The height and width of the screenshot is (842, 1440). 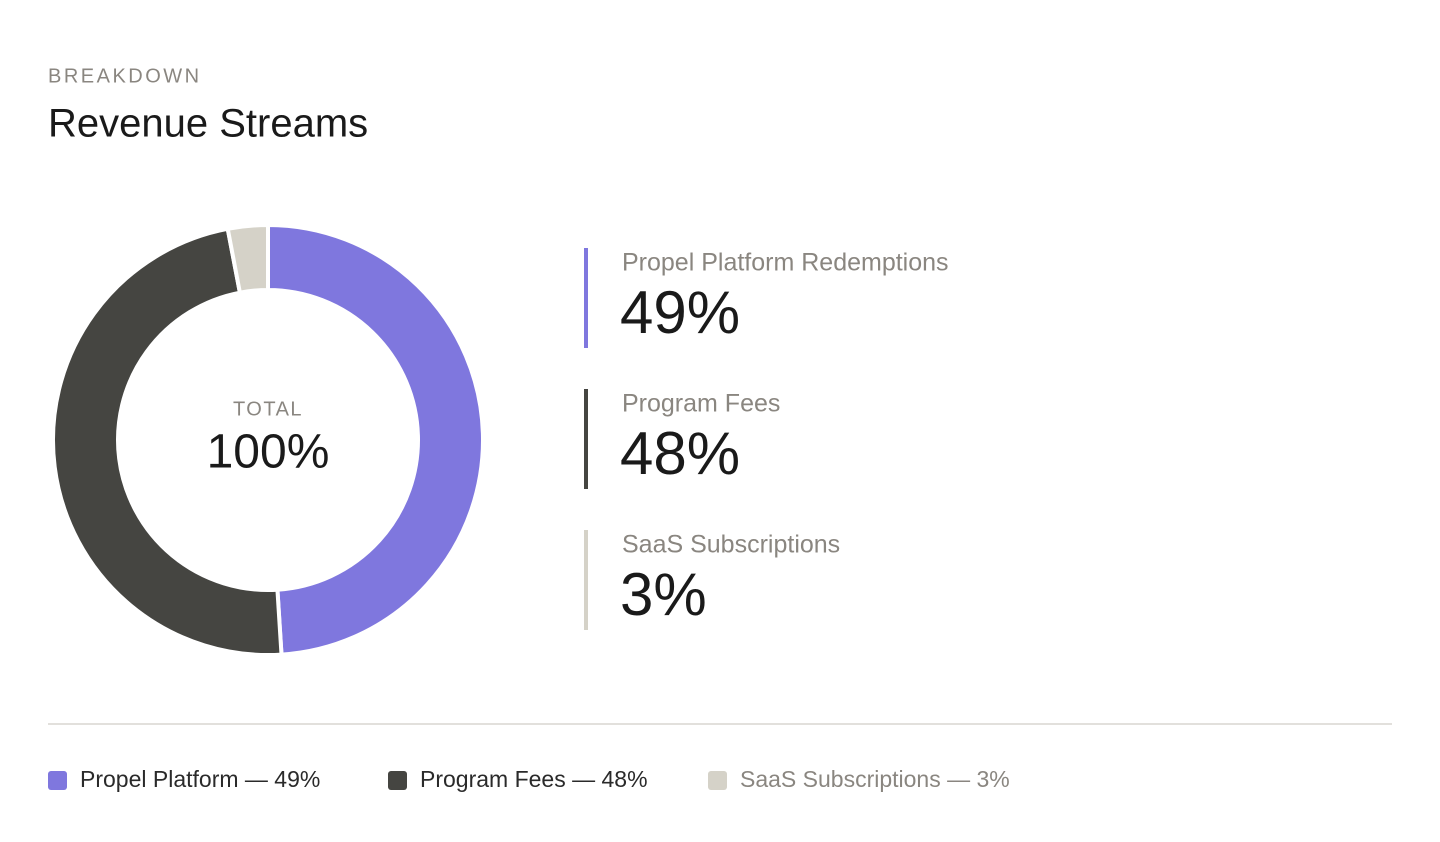 I want to click on stream-value: 3%, so click(x=663, y=594).